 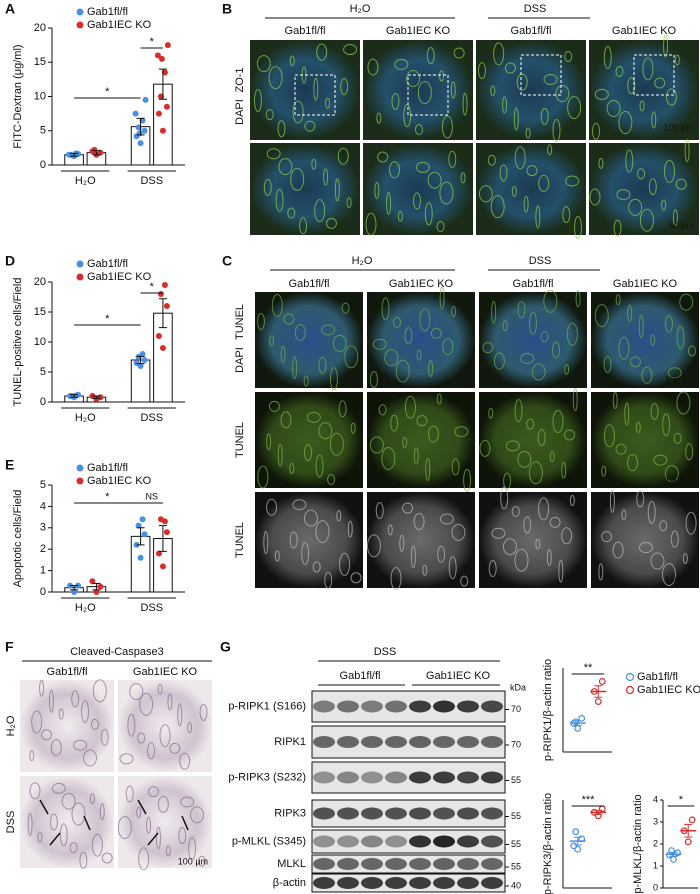 I want to click on legend-label: Gab1IEC KO, so click(x=119, y=481).